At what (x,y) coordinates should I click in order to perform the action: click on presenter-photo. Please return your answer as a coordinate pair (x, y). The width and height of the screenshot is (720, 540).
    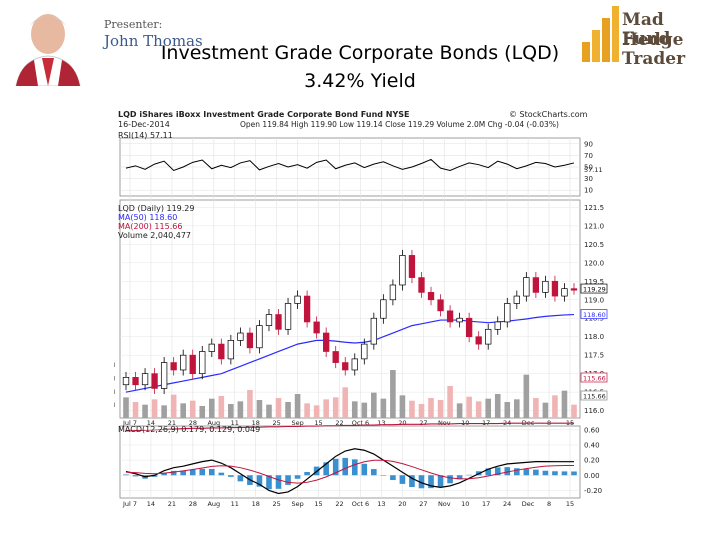
    Looking at the image, I should click on (49, 46).